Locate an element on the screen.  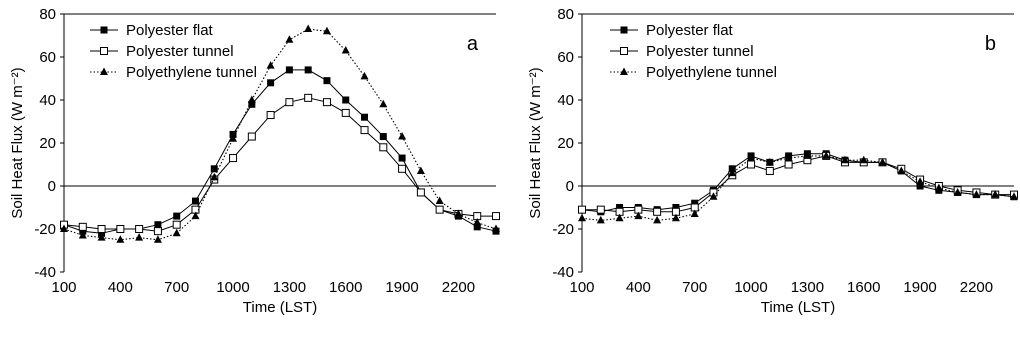
y-axis-label: Soil Heat Flux (W m⁻²) is located at coordinates (17, 142).